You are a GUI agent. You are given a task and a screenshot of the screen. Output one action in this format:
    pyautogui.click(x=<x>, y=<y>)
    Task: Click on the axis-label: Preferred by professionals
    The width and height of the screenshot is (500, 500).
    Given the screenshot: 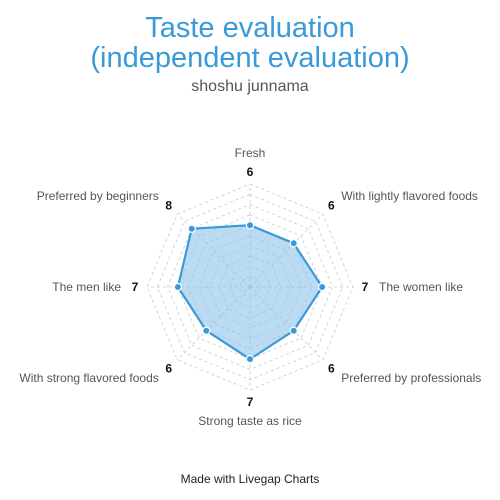 What is the action you would take?
    pyautogui.click(x=411, y=378)
    